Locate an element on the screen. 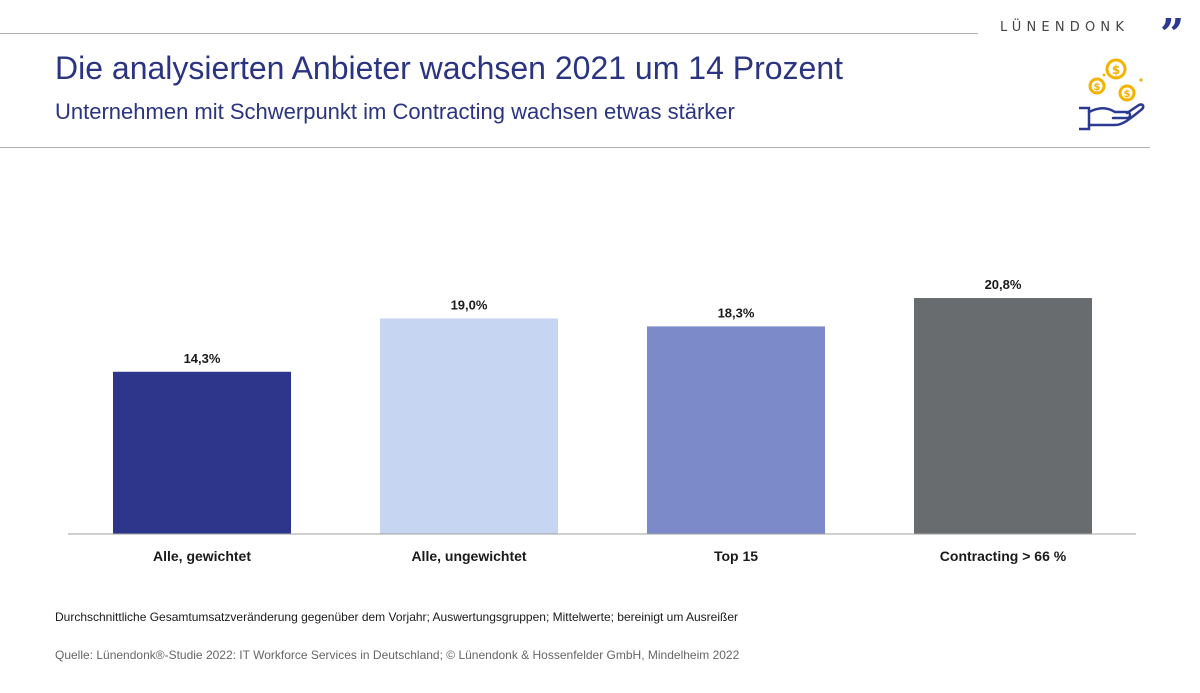  top-divider is located at coordinates (489, 33).